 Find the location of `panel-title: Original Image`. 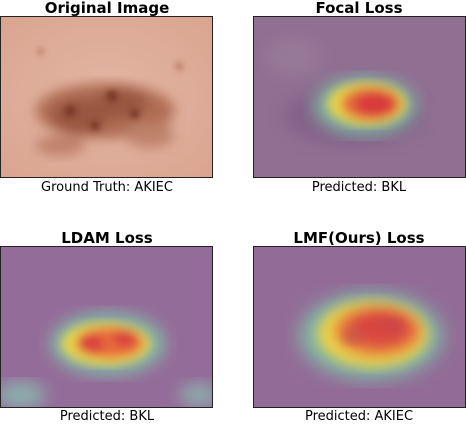

panel-title: Original Image is located at coordinates (107, 8).